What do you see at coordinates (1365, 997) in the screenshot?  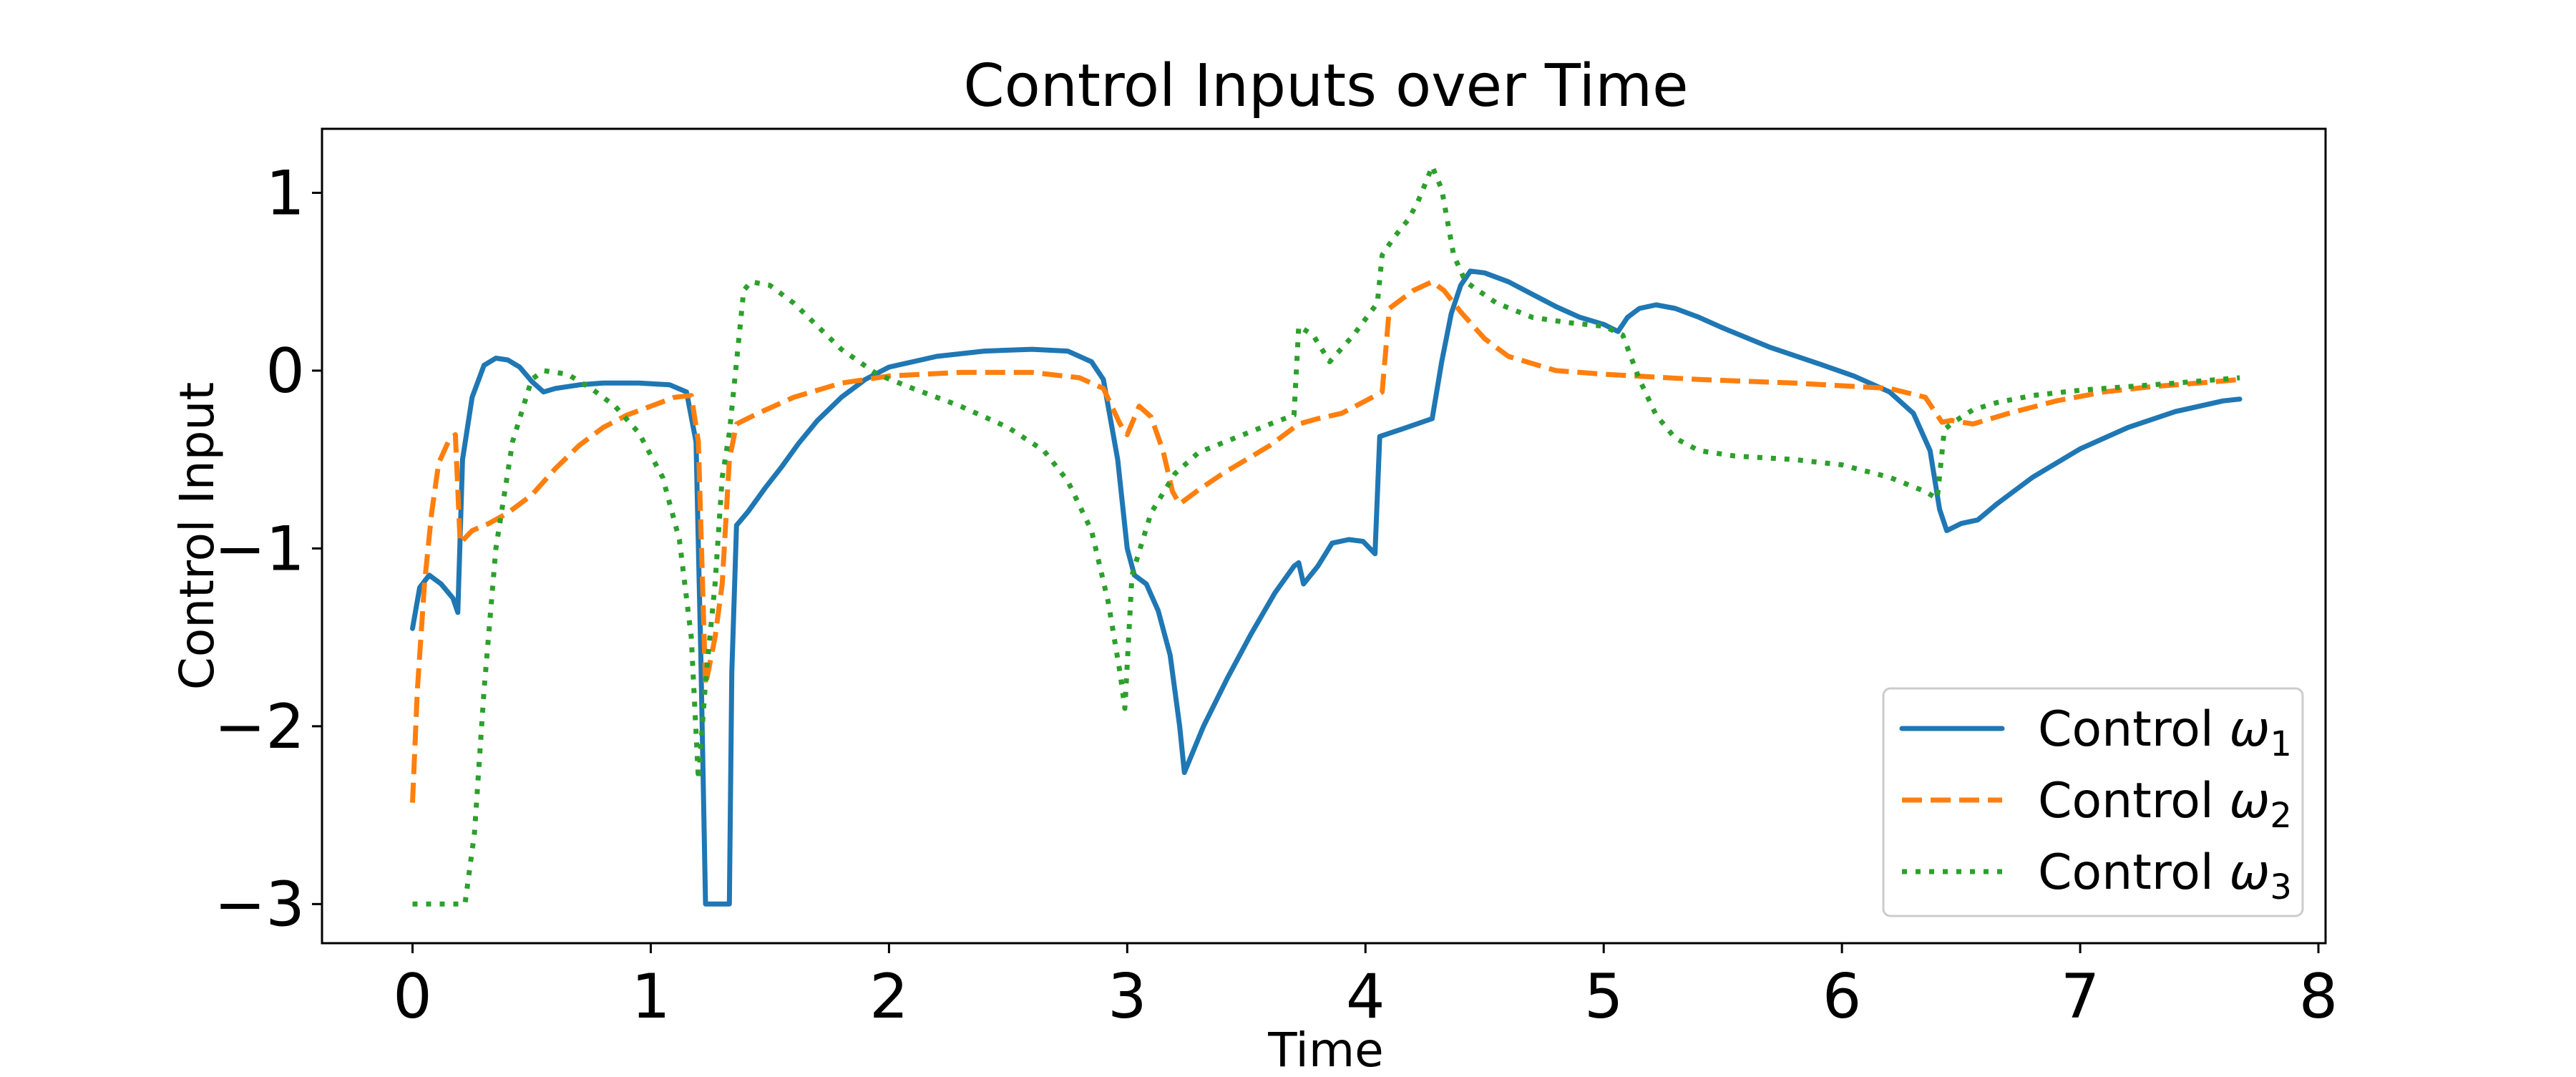 I see `x-tick-label: 4` at bounding box center [1365, 997].